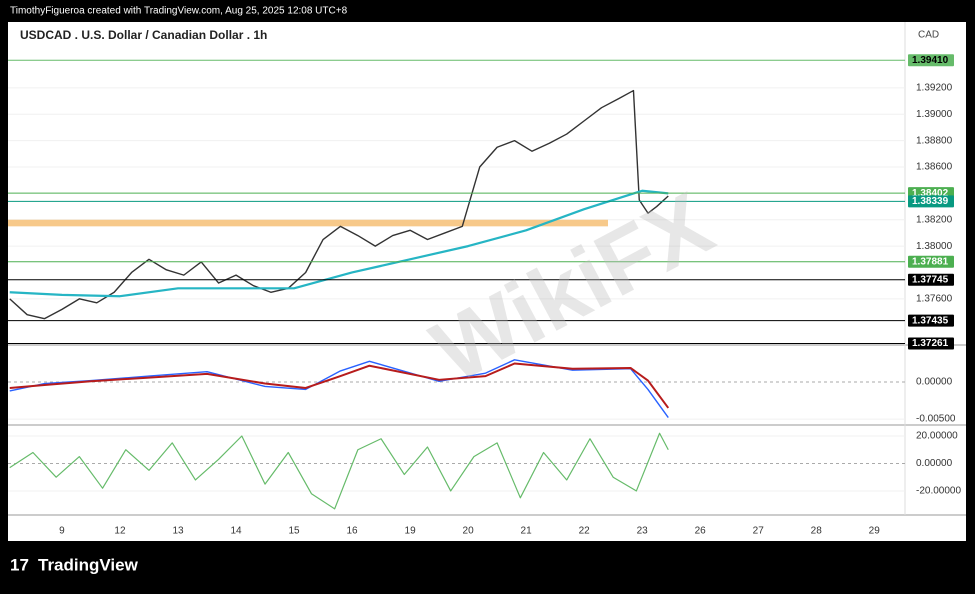 The width and height of the screenshot is (975, 594). What do you see at coordinates (19, 564) in the screenshot?
I see `logo-icon: 17` at bounding box center [19, 564].